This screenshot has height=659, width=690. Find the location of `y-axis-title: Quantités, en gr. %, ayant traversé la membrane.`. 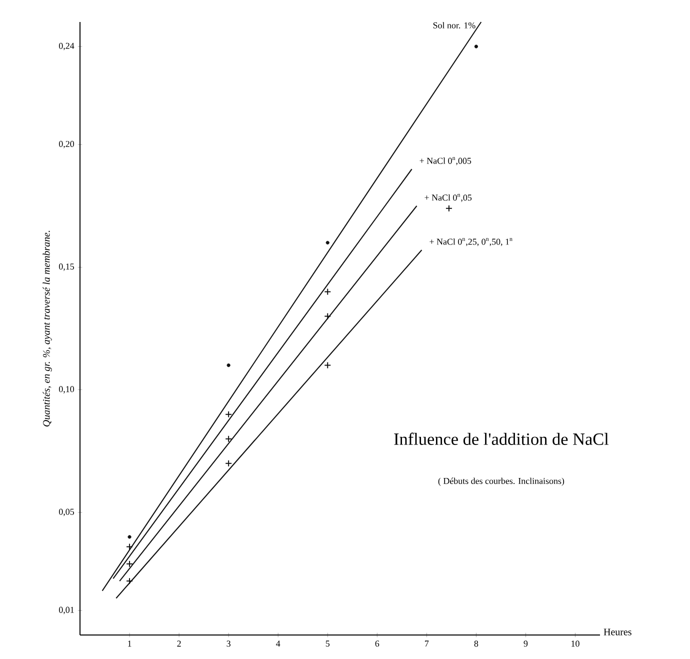

y-axis-title: Quantités, en gr. %, ayant traversé la membrane. is located at coordinates (47, 328).